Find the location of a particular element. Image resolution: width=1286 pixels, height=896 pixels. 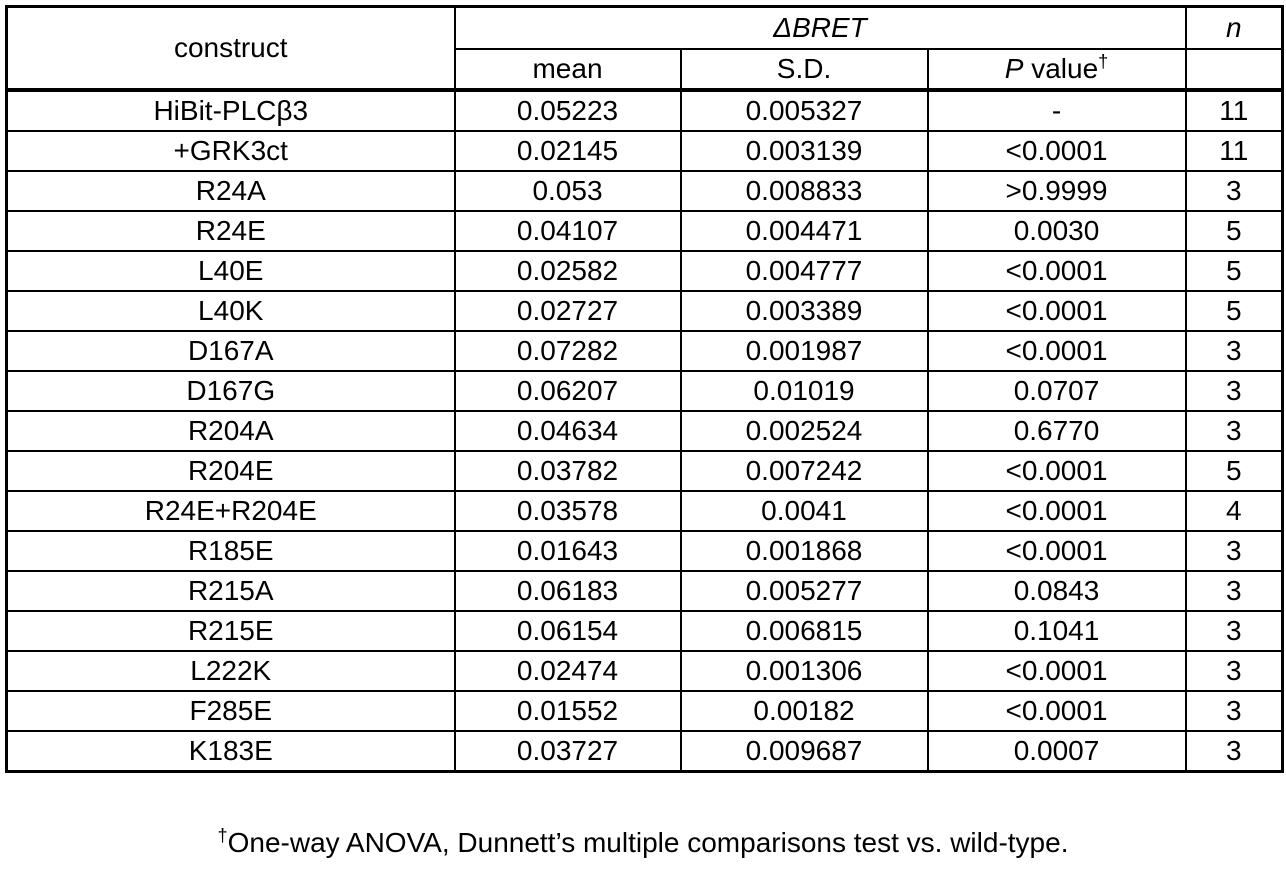

mean-cell: 0.04634 is located at coordinates (567, 431).